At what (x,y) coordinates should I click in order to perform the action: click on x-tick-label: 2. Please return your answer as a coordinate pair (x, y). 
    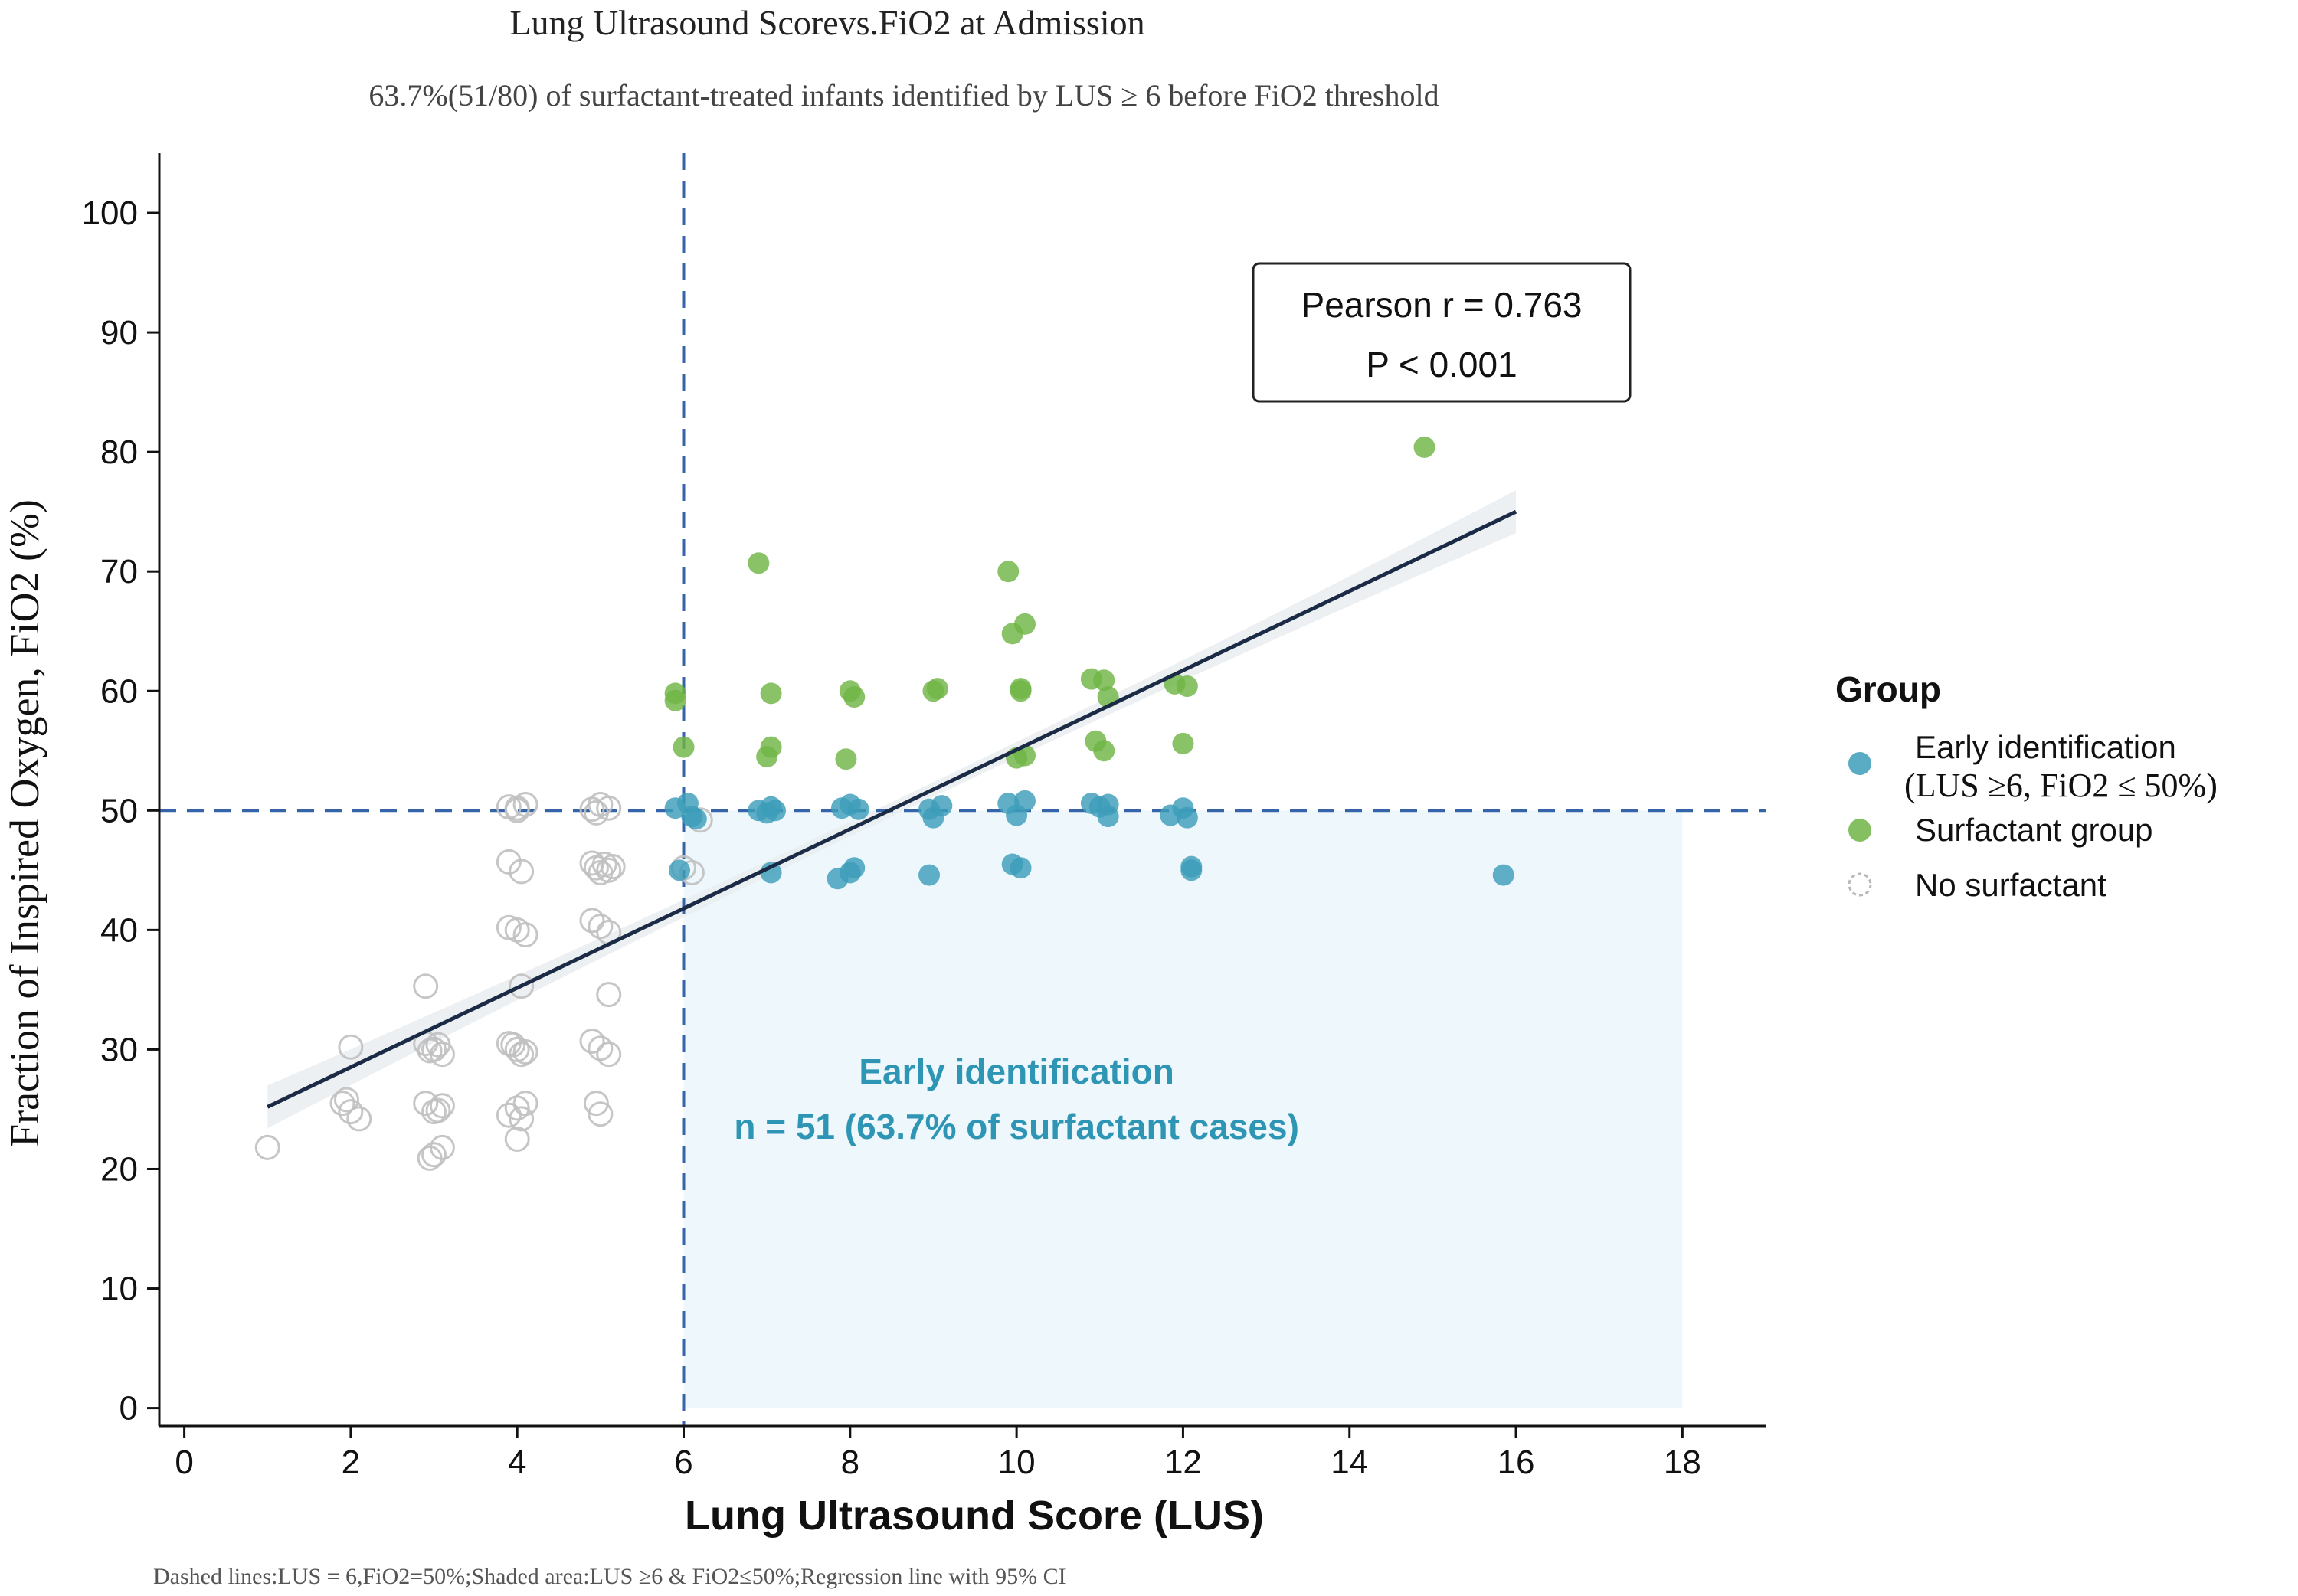
    Looking at the image, I should click on (351, 1463).